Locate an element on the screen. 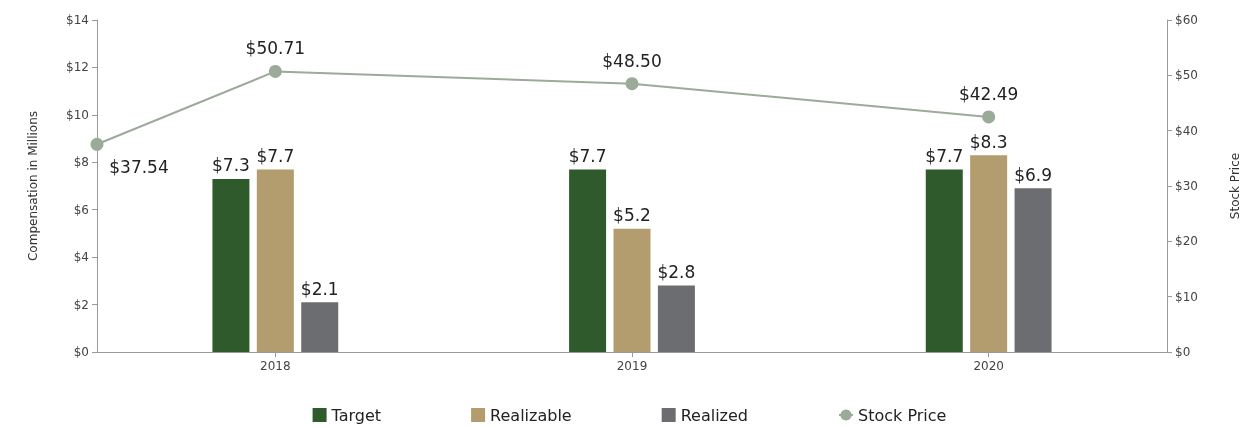 This screenshot has height=428, width=1259. legend-label: Target is located at coordinates (356, 415).